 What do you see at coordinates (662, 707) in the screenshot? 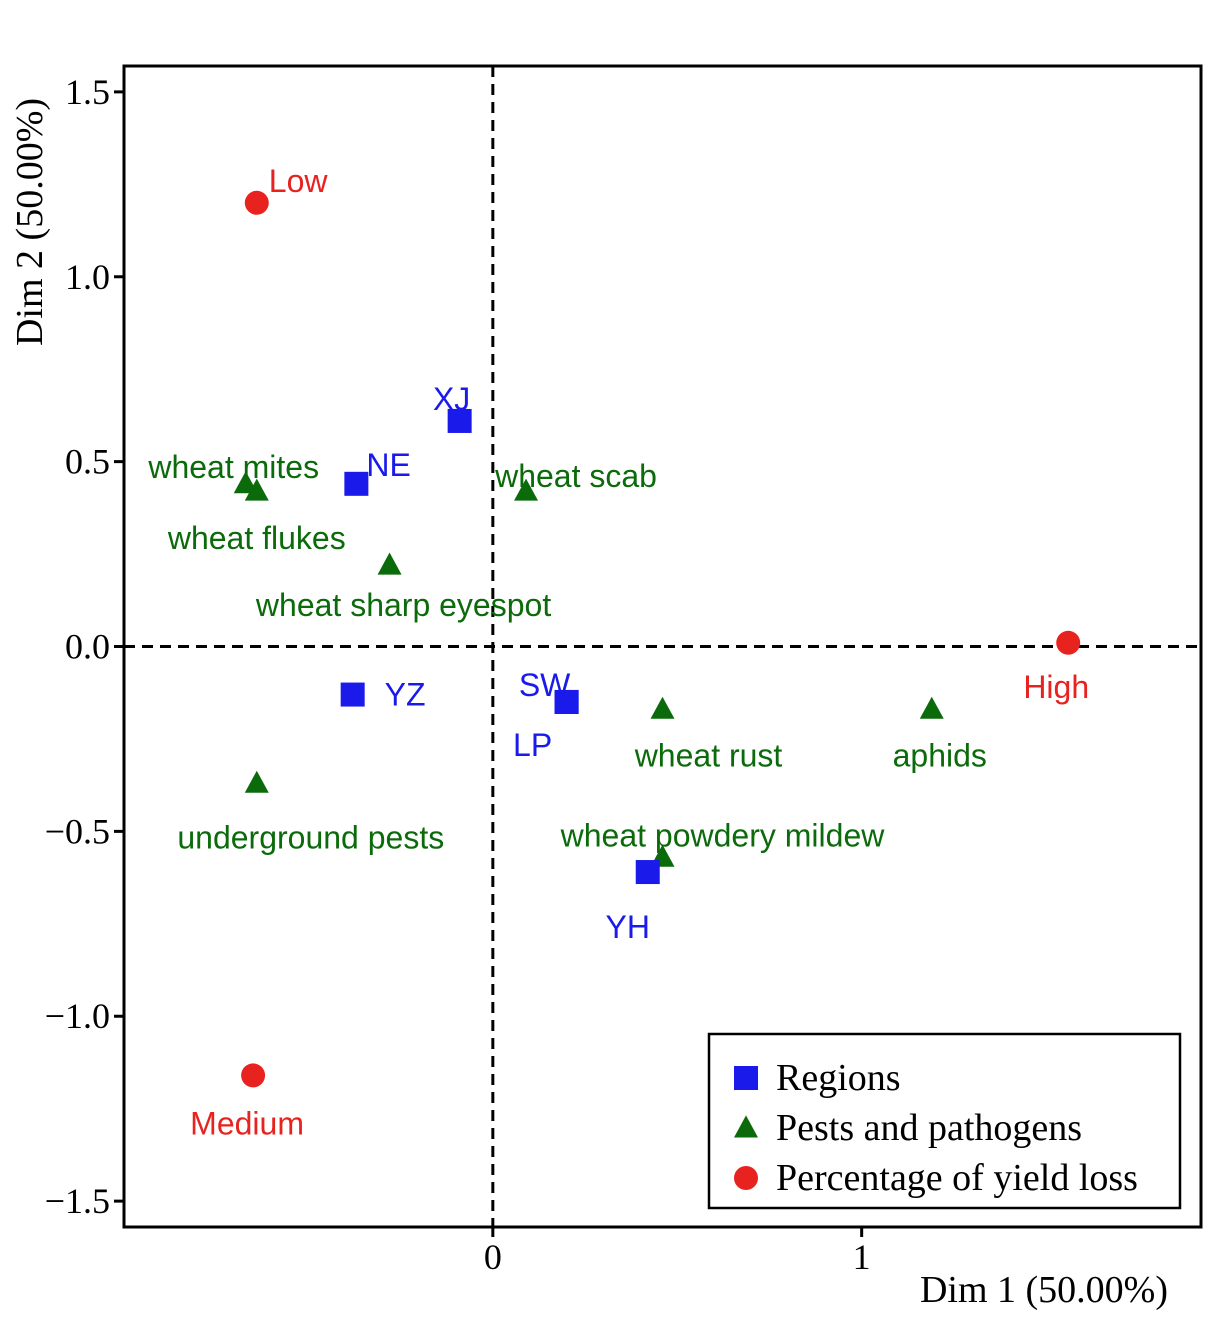
I see `marker-wheat-rust` at bounding box center [662, 707].